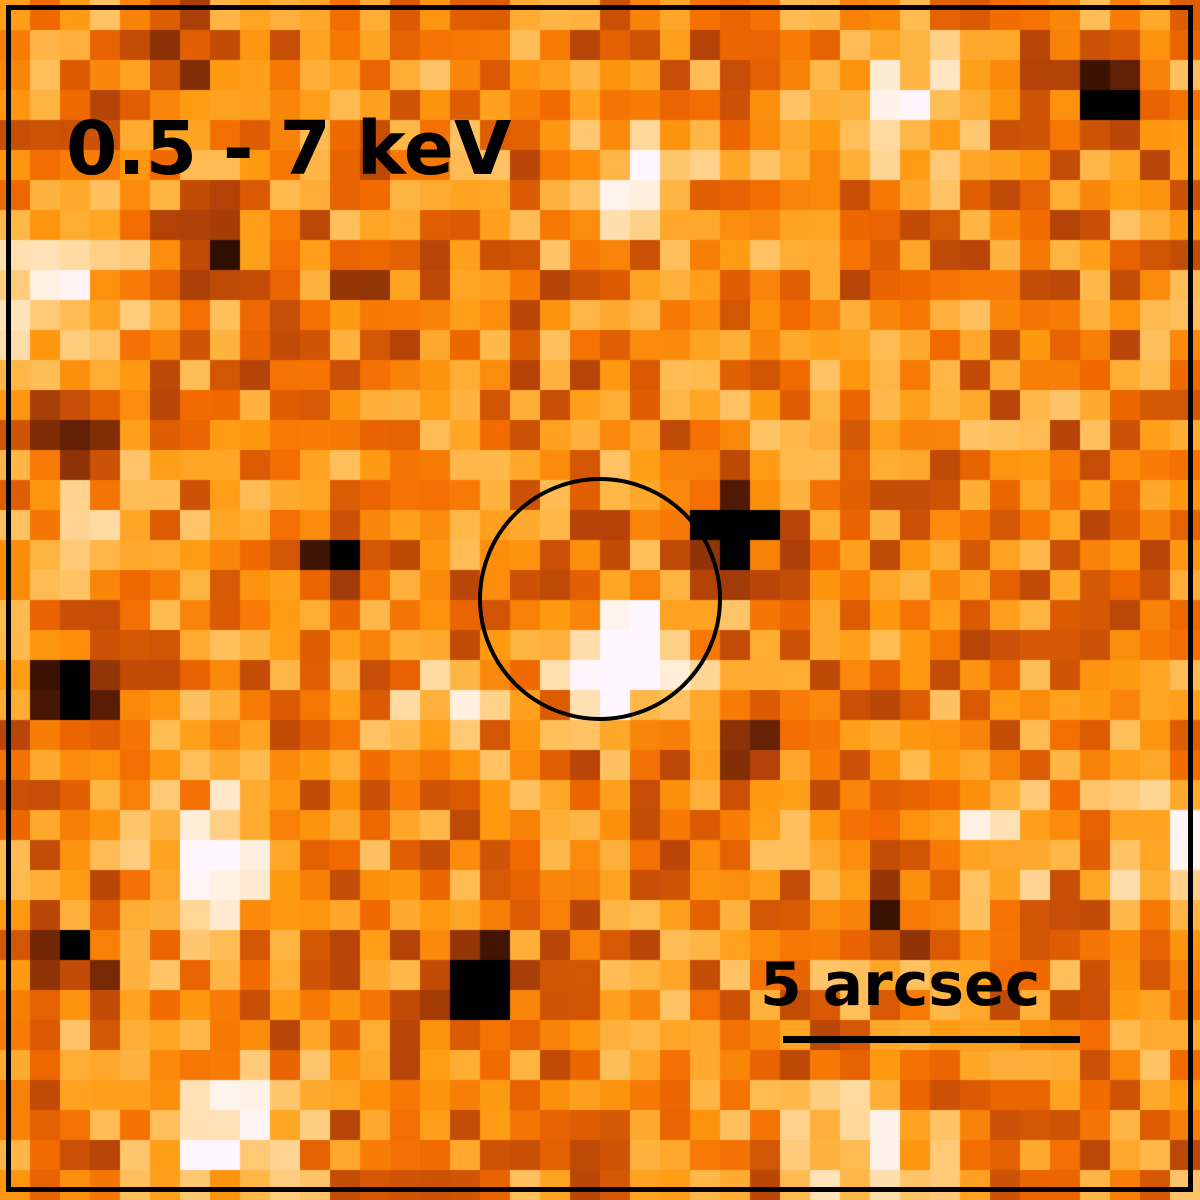 This screenshot has height=1200, width=1200. What do you see at coordinates (931, 1039) in the screenshot?
I see `scale-bar` at bounding box center [931, 1039].